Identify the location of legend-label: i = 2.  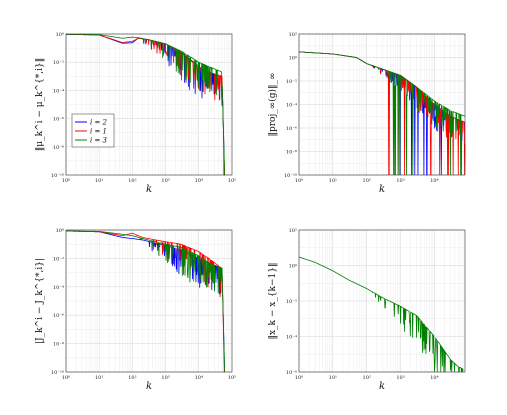
(99, 123).